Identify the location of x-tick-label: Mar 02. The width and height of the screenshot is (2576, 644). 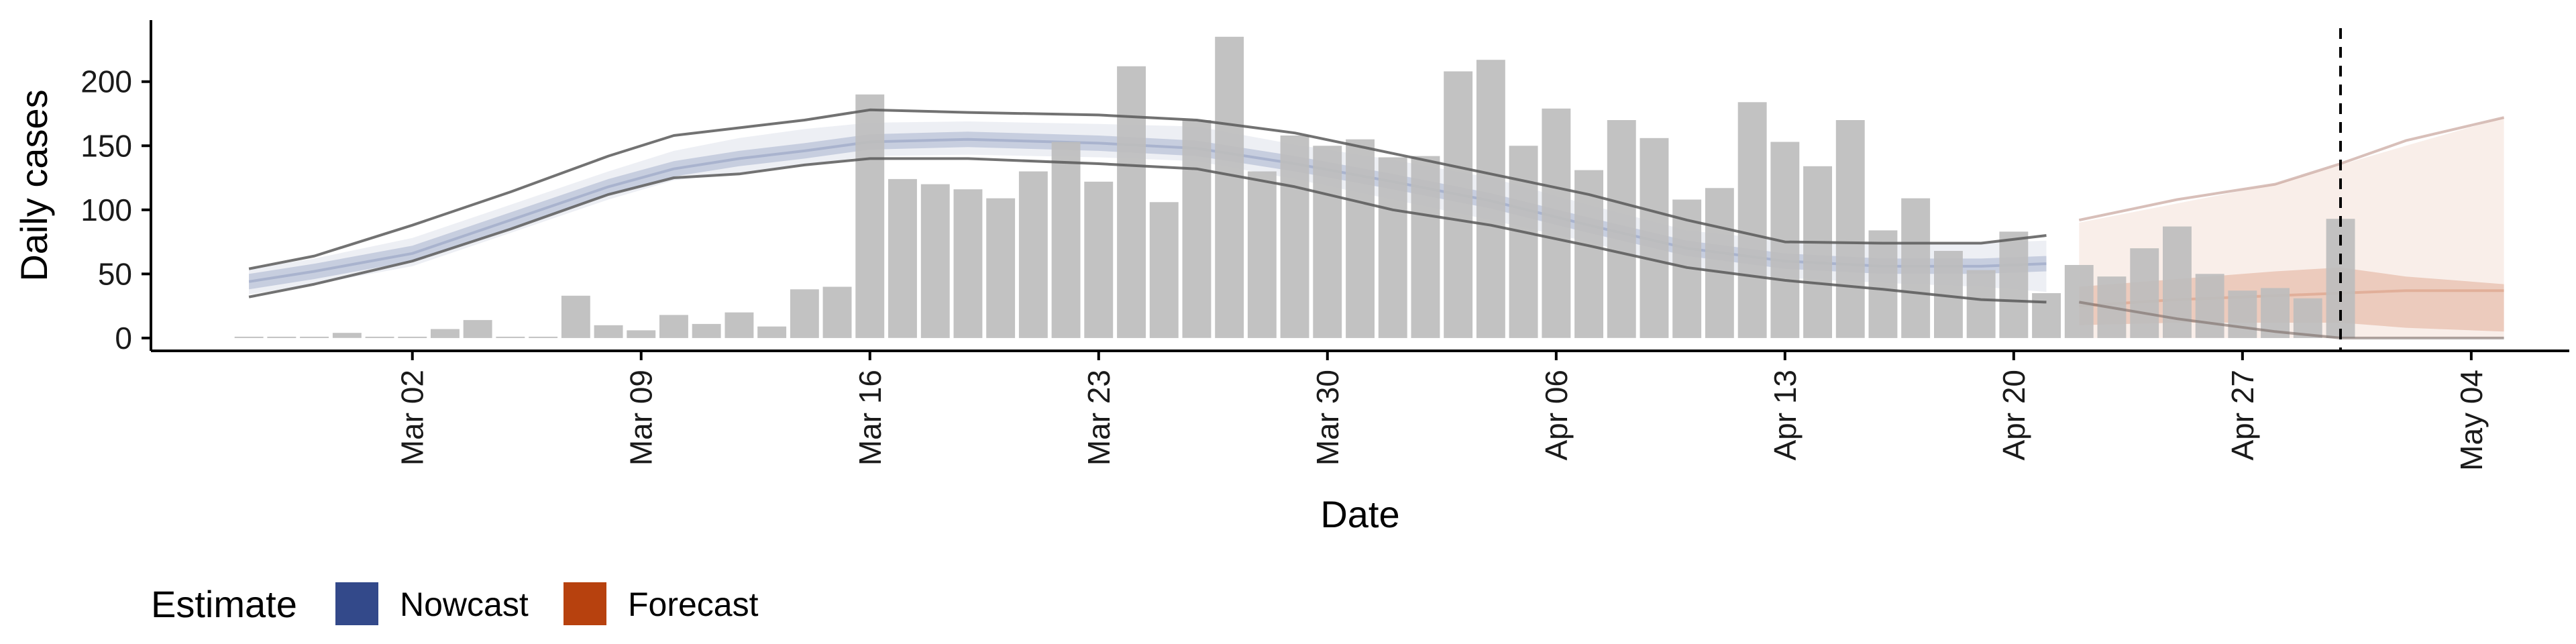
(412, 418).